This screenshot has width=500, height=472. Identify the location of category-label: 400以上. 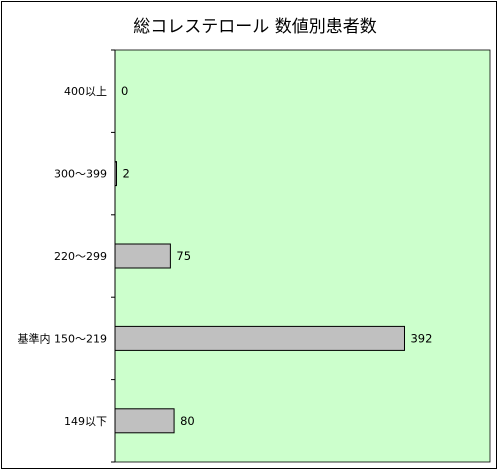
(85, 91).